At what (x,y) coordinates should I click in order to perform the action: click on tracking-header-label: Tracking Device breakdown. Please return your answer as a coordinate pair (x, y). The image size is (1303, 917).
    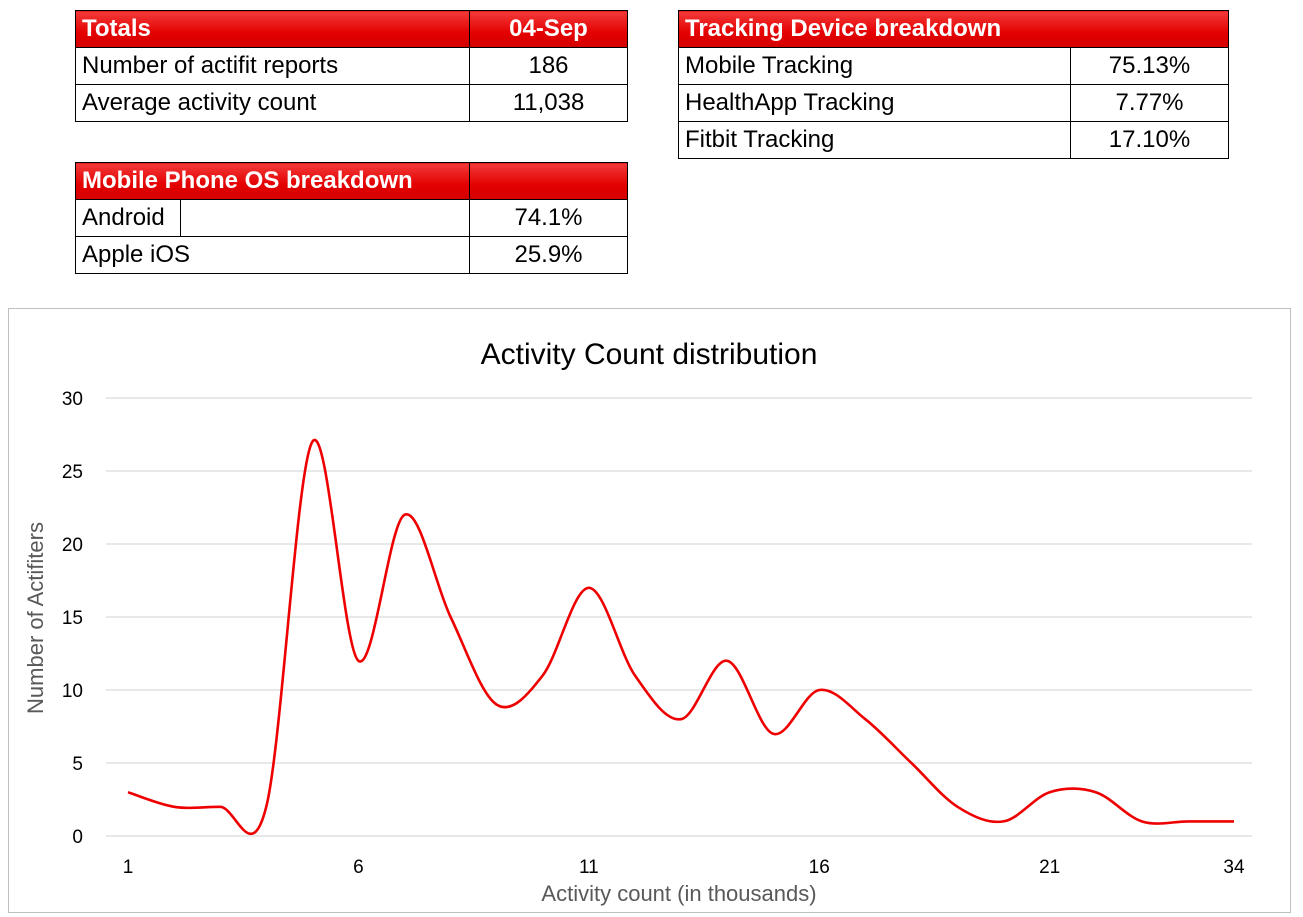
    Looking at the image, I should click on (953, 29).